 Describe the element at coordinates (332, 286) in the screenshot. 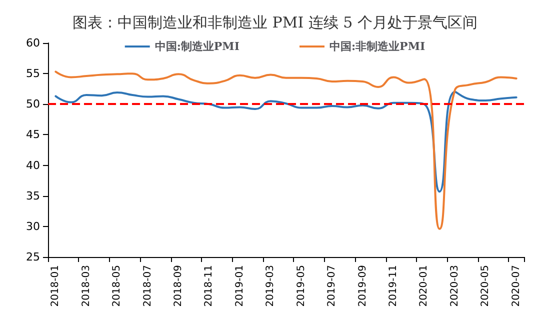

I see `x-tick-label: 2019-07` at that location.